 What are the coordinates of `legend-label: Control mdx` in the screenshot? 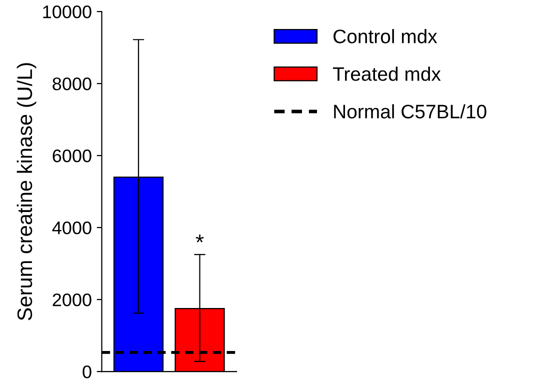 It's located at (386, 36).